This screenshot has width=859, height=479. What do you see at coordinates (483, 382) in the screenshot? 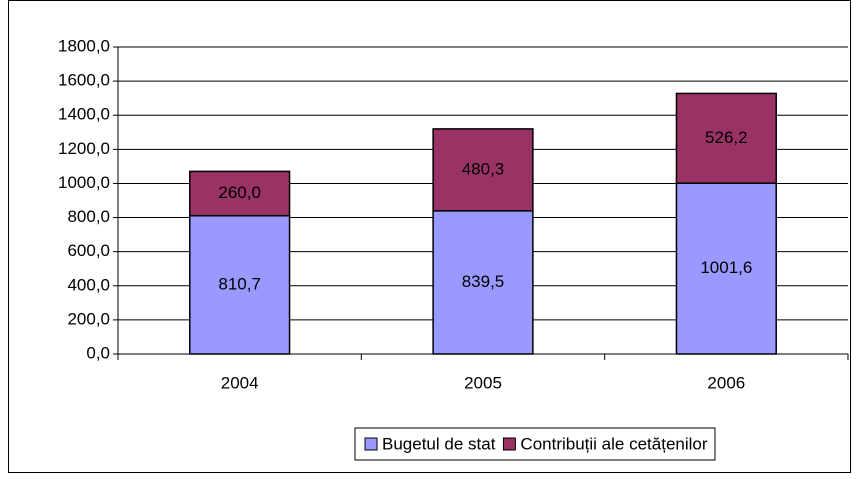
I see `x-tick-label: 2005` at bounding box center [483, 382].